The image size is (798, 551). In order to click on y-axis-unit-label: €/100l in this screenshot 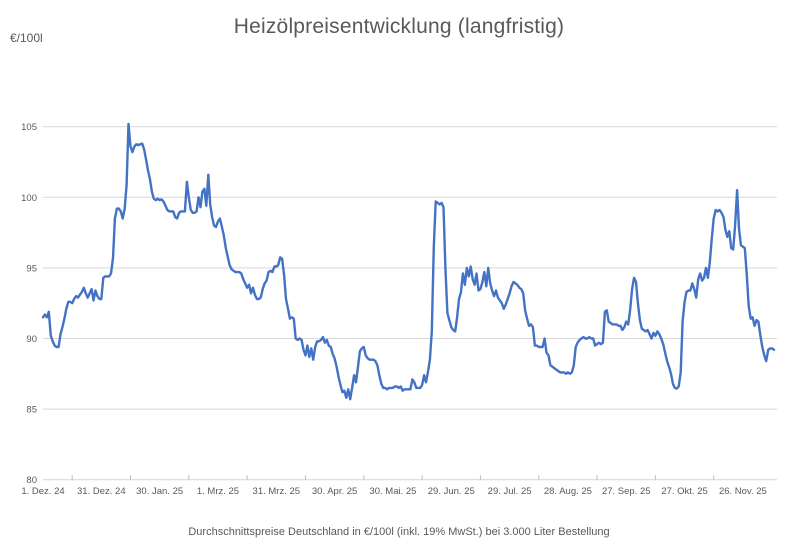, I will do `click(26, 38)`.